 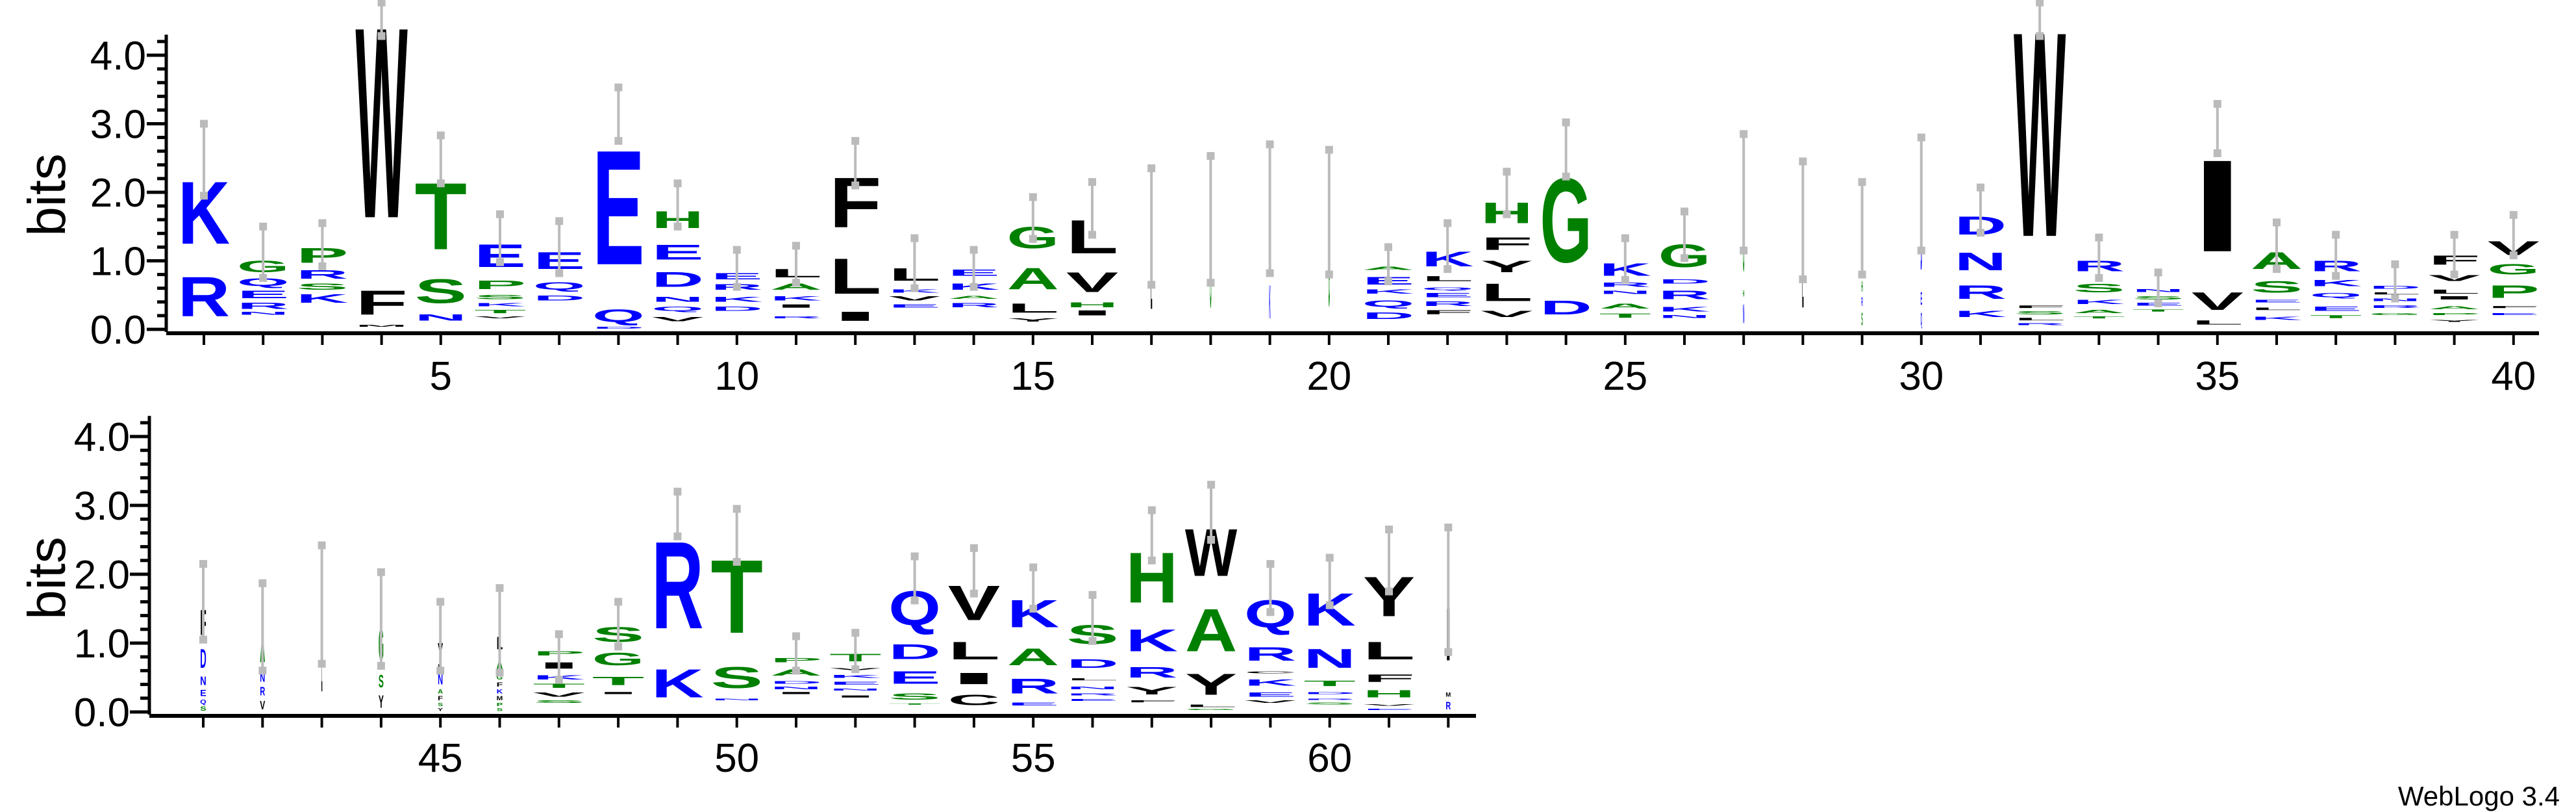 I want to click on x-tick-label: 5, so click(x=441, y=376).